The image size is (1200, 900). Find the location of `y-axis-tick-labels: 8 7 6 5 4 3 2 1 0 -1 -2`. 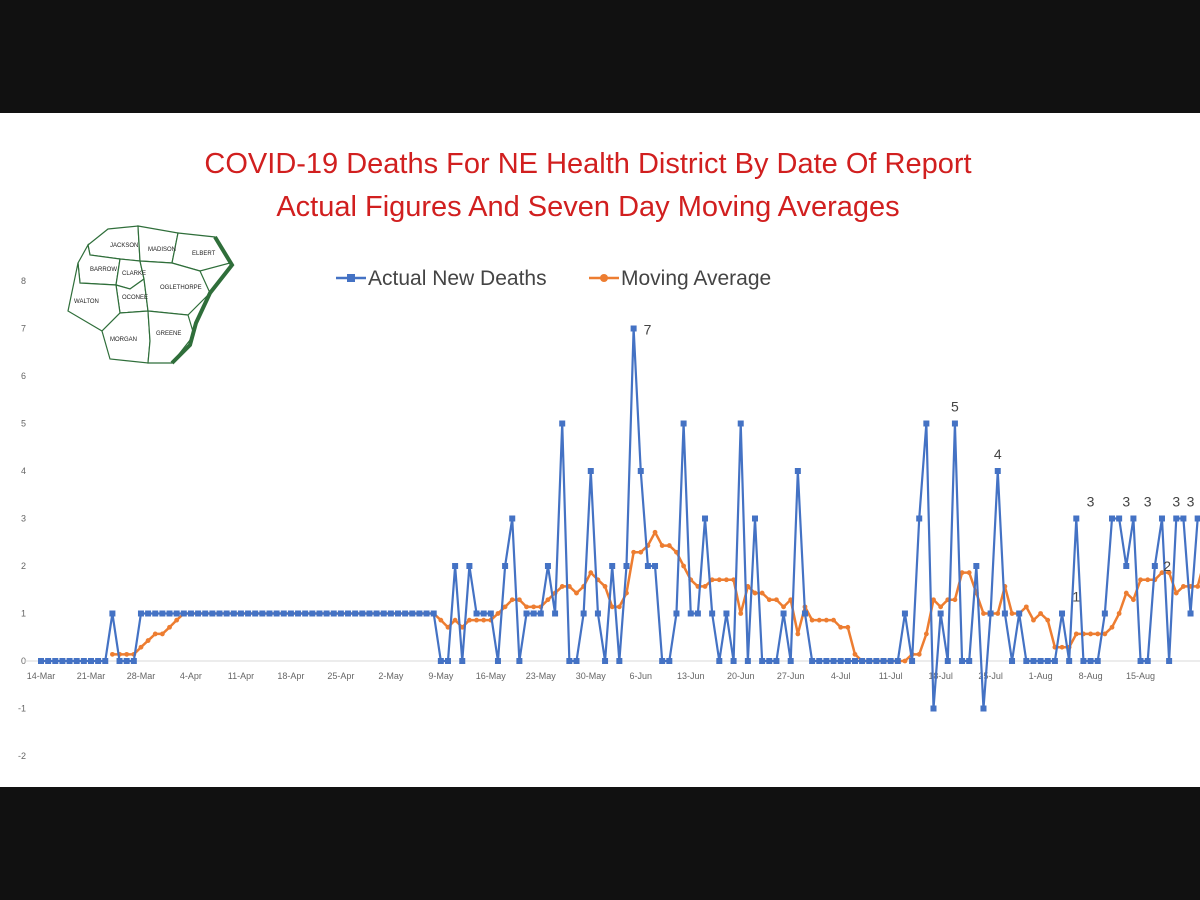

y-axis-tick-labels: 8 7 6 5 4 3 2 1 0 -1 -2 is located at coordinates (22, 518).